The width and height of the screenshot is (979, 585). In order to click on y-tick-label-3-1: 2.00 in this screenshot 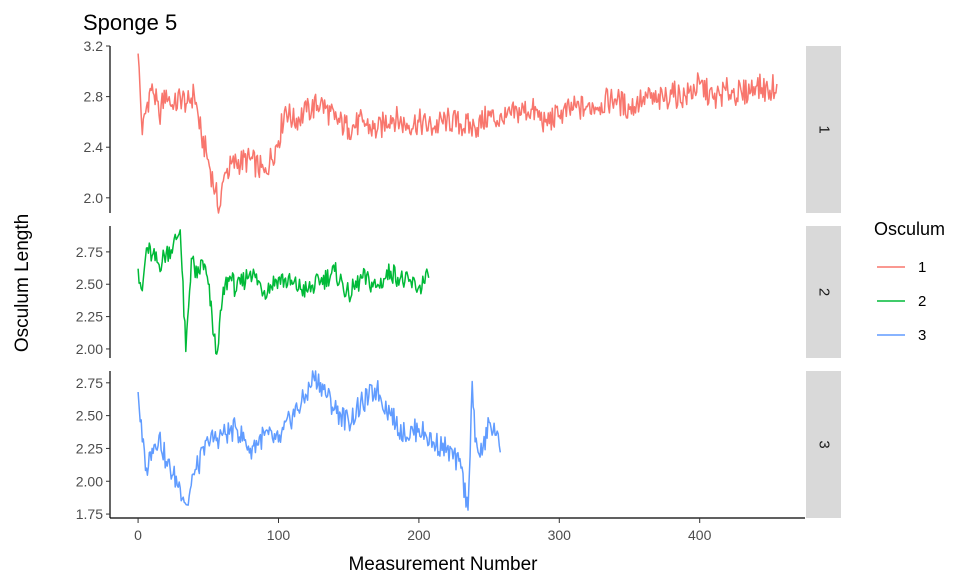, I will do `click(89, 481)`.